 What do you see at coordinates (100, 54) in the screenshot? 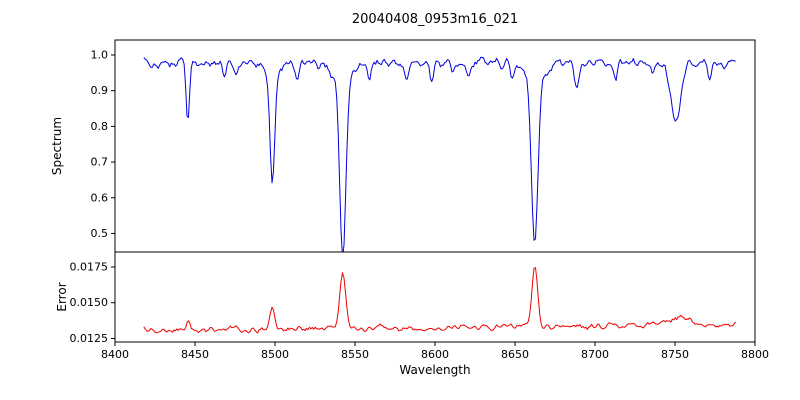
I see `spectrum-y-tick-label: 1.0` at bounding box center [100, 54].